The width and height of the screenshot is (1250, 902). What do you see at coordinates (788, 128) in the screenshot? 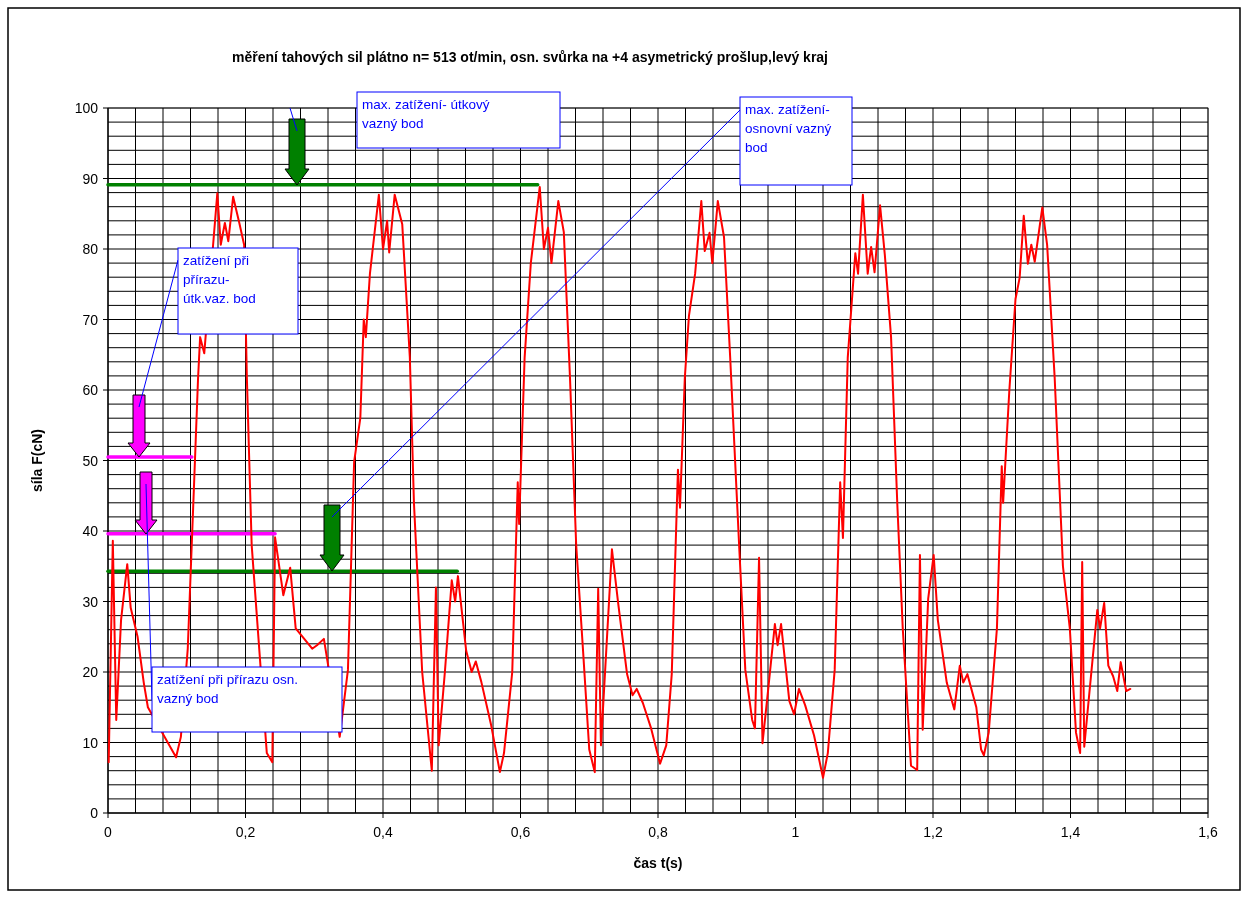
I see `annotation: max. zatížení- osnovní vazný bod` at bounding box center [788, 128].